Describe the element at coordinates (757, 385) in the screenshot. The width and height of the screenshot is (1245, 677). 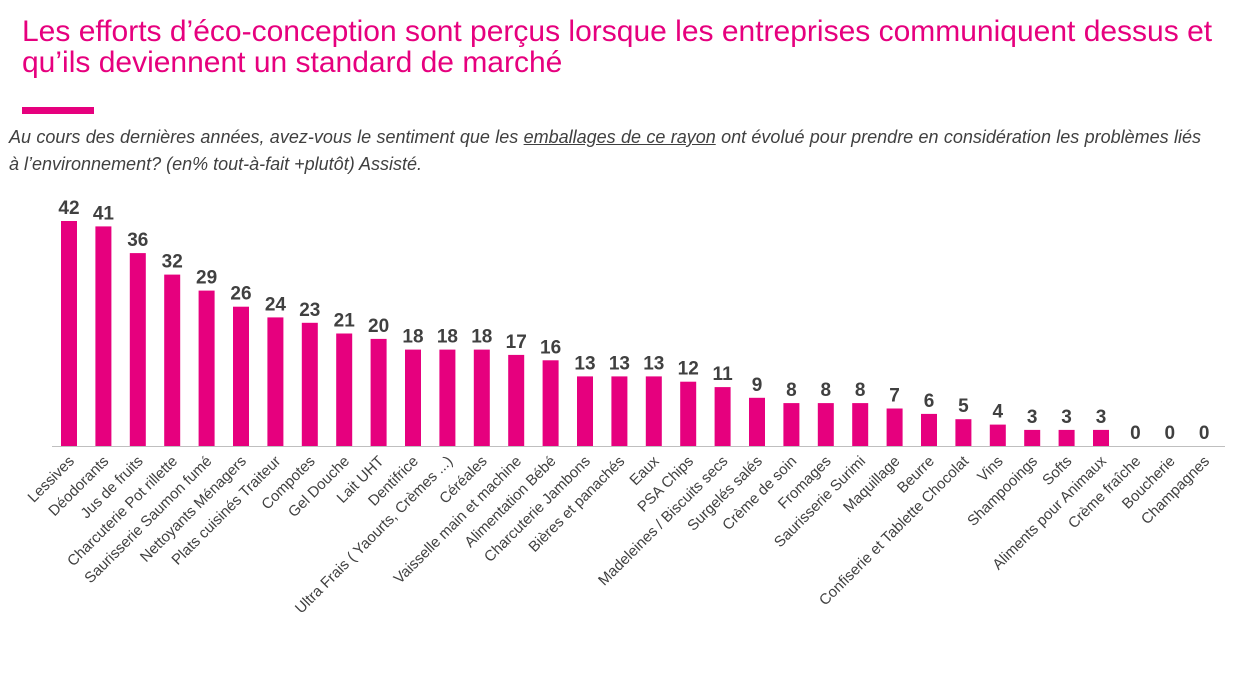
I see `value-label: 9` at that location.